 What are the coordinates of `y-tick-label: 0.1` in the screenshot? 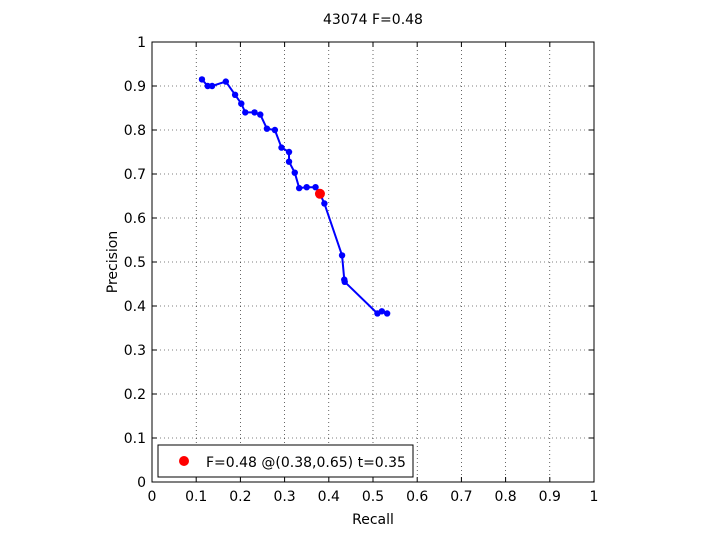 It's located at (135, 439).